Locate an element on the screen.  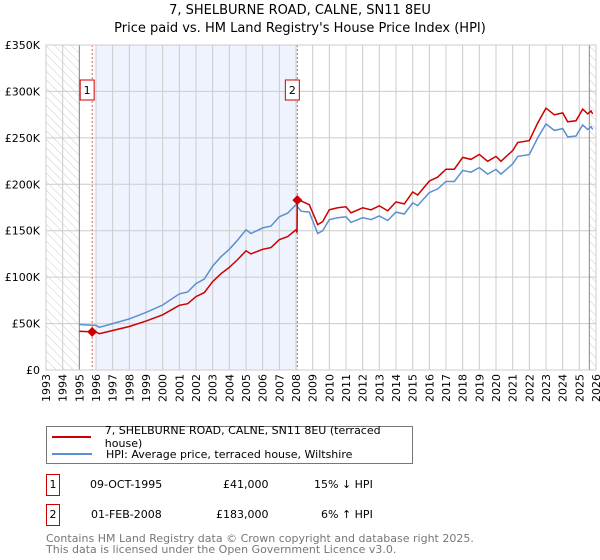
sale-label: 2 is located at coordinates (292, 90).